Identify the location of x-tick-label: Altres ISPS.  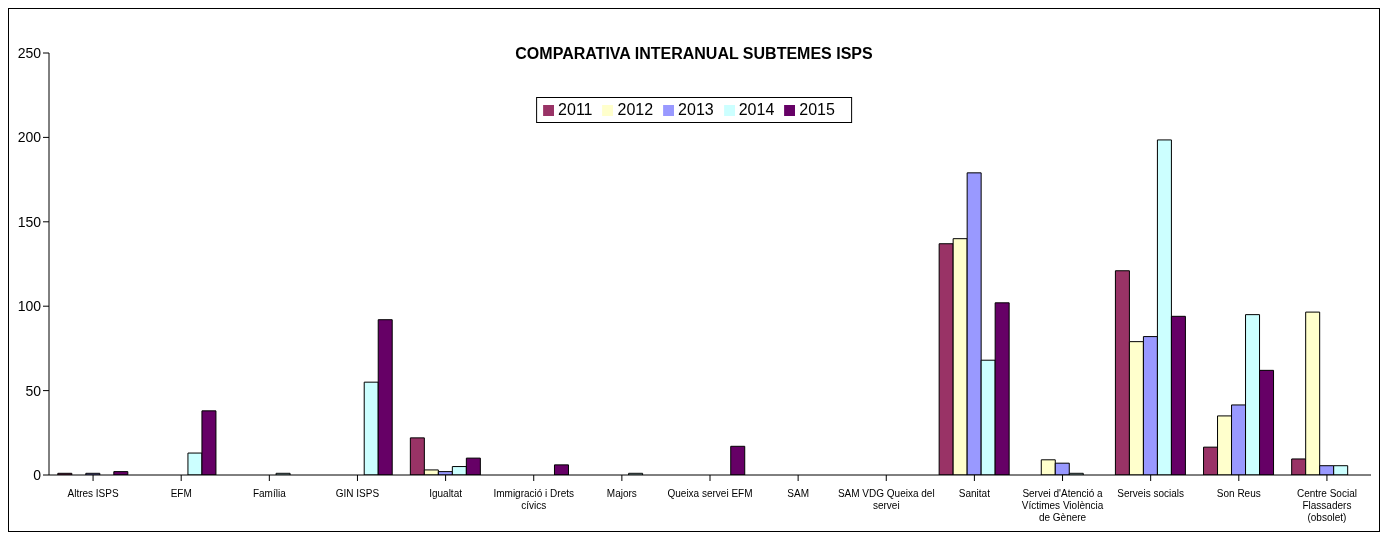
(93, 493).